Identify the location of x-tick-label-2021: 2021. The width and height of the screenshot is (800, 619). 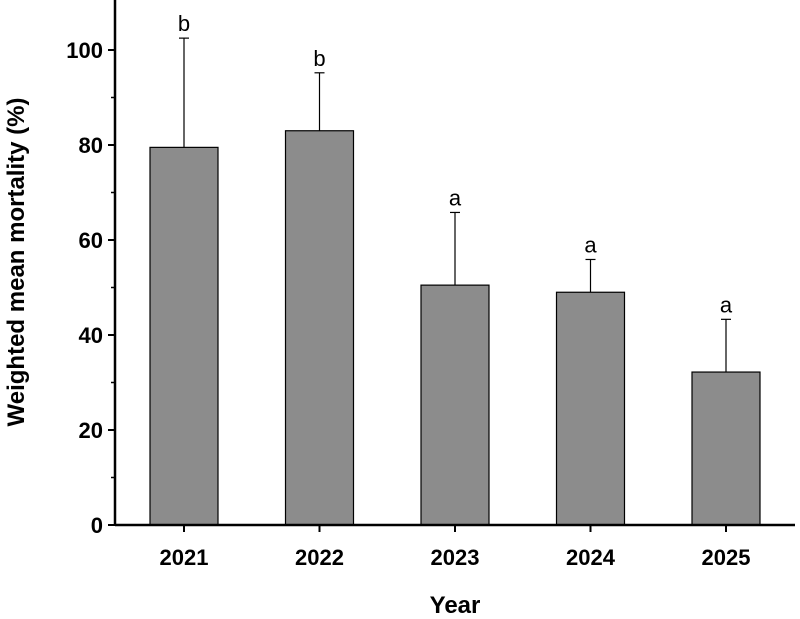
(184, 557).